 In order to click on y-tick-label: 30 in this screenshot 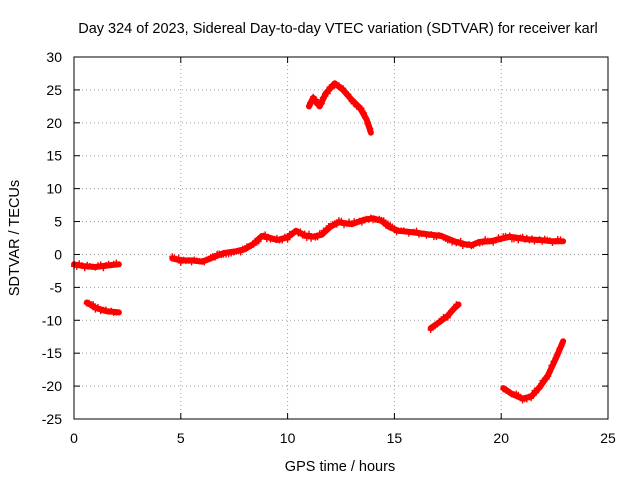, I will do `click(54, 57)`.